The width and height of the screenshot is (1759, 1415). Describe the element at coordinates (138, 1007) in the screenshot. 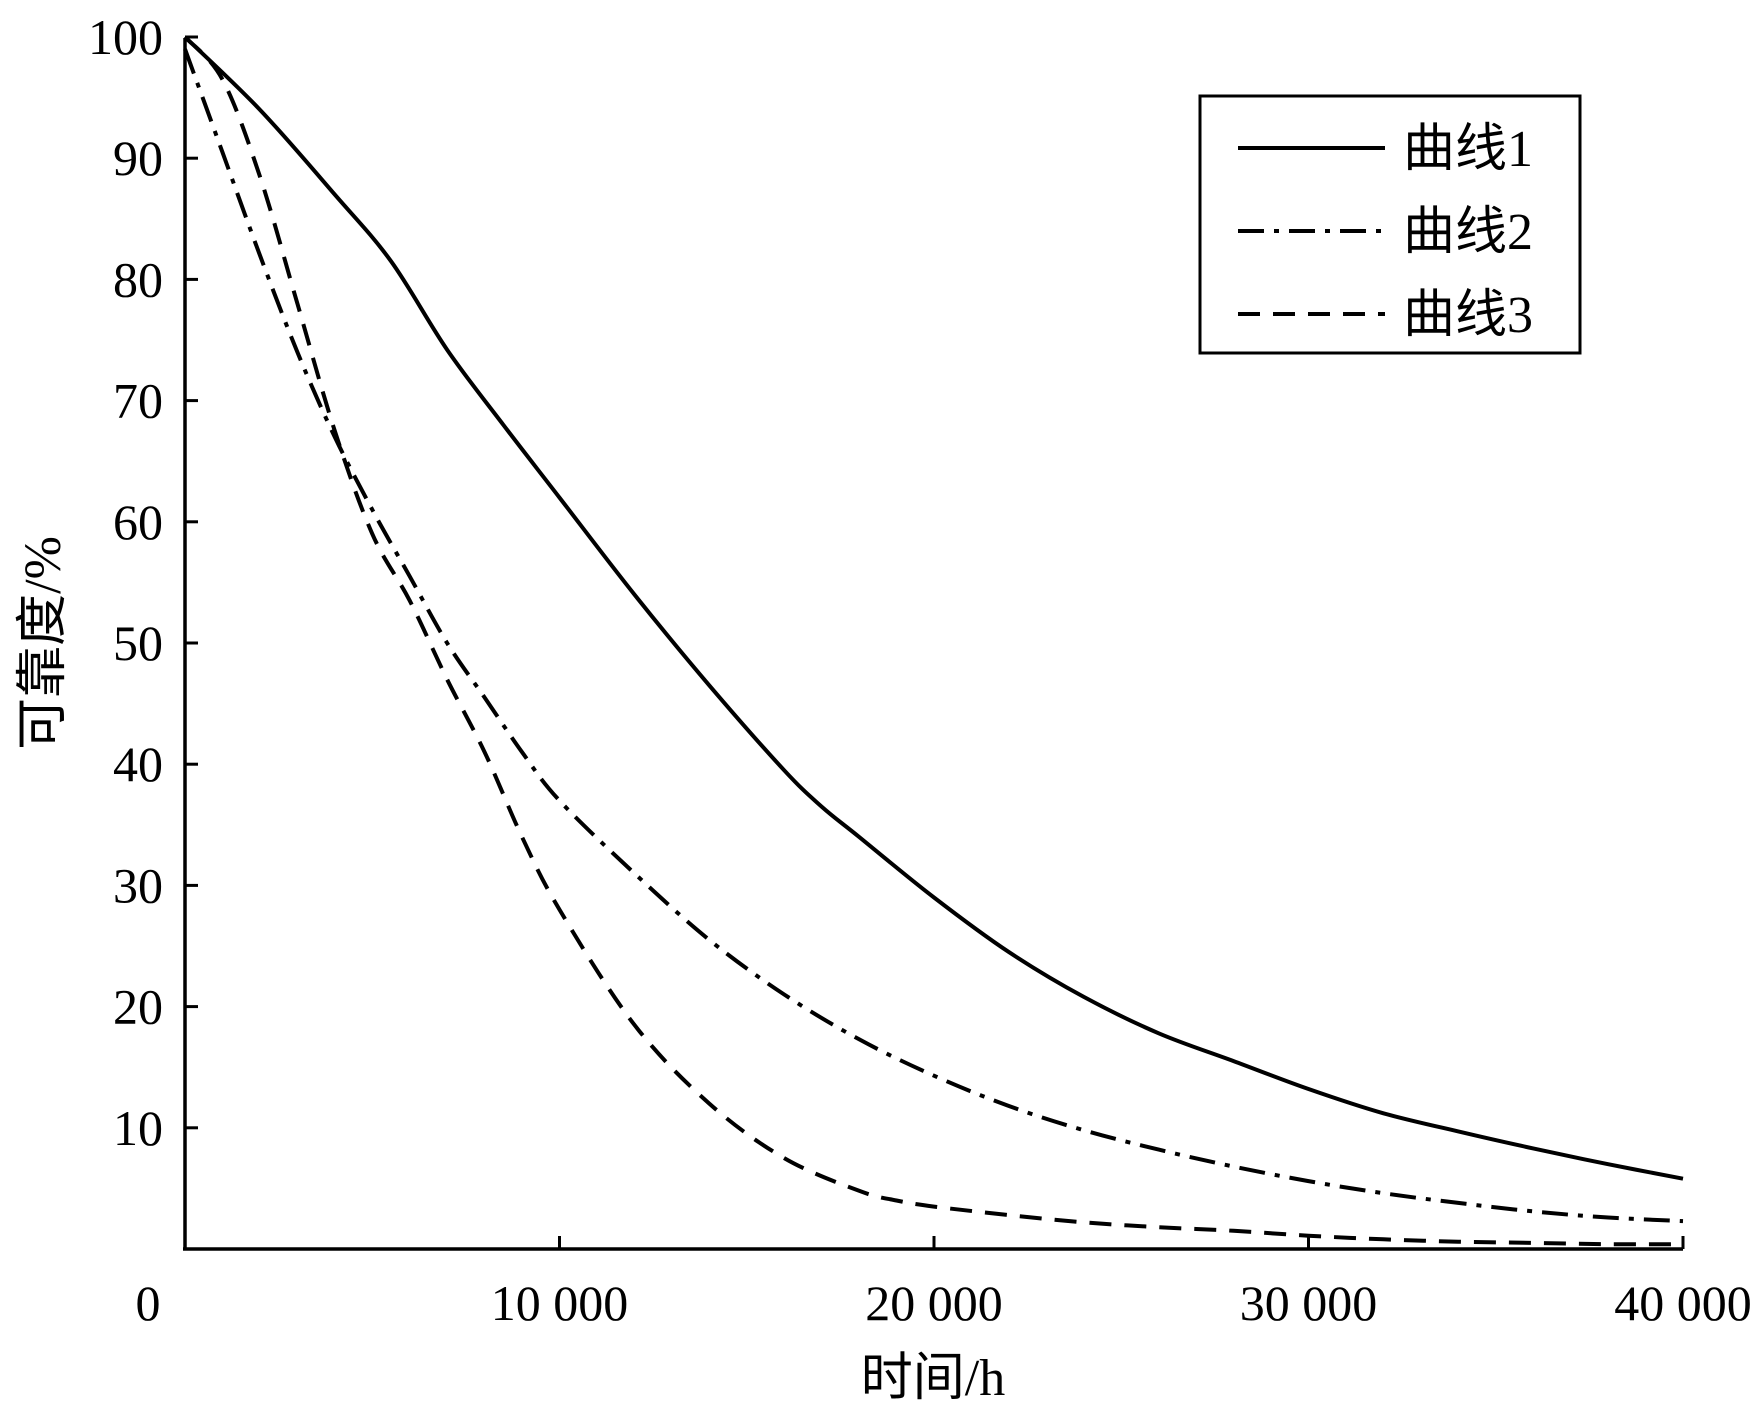

I see `y-tick-label: 20` at that location.